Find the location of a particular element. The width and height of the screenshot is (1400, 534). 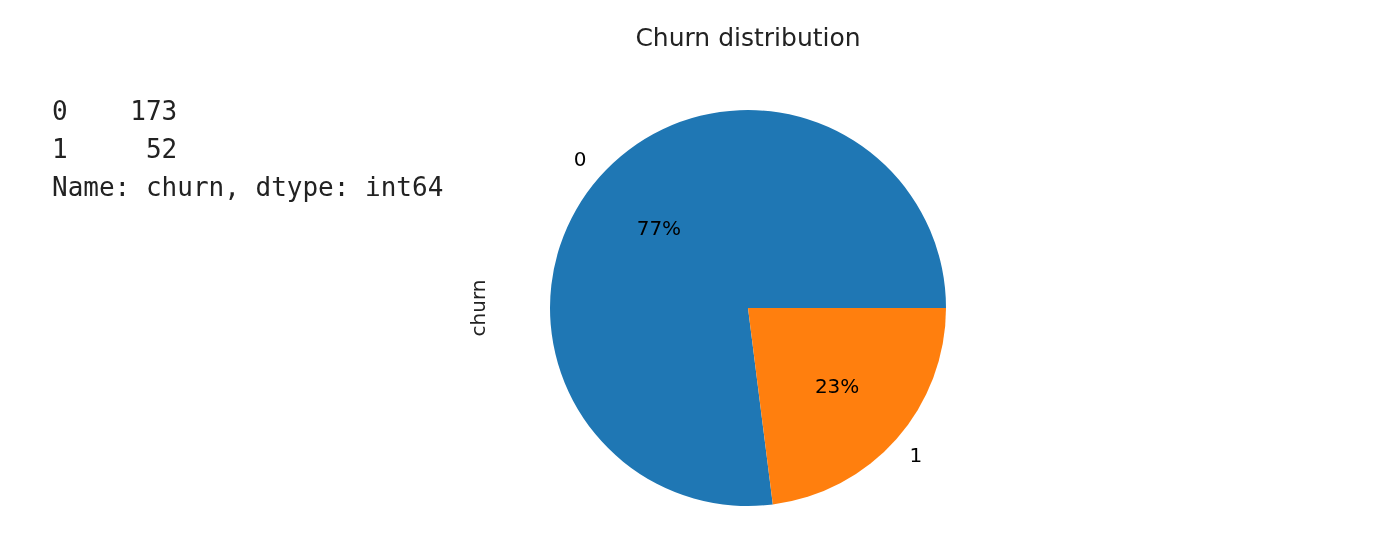

pie-slice is located at coordinates (847, 406).